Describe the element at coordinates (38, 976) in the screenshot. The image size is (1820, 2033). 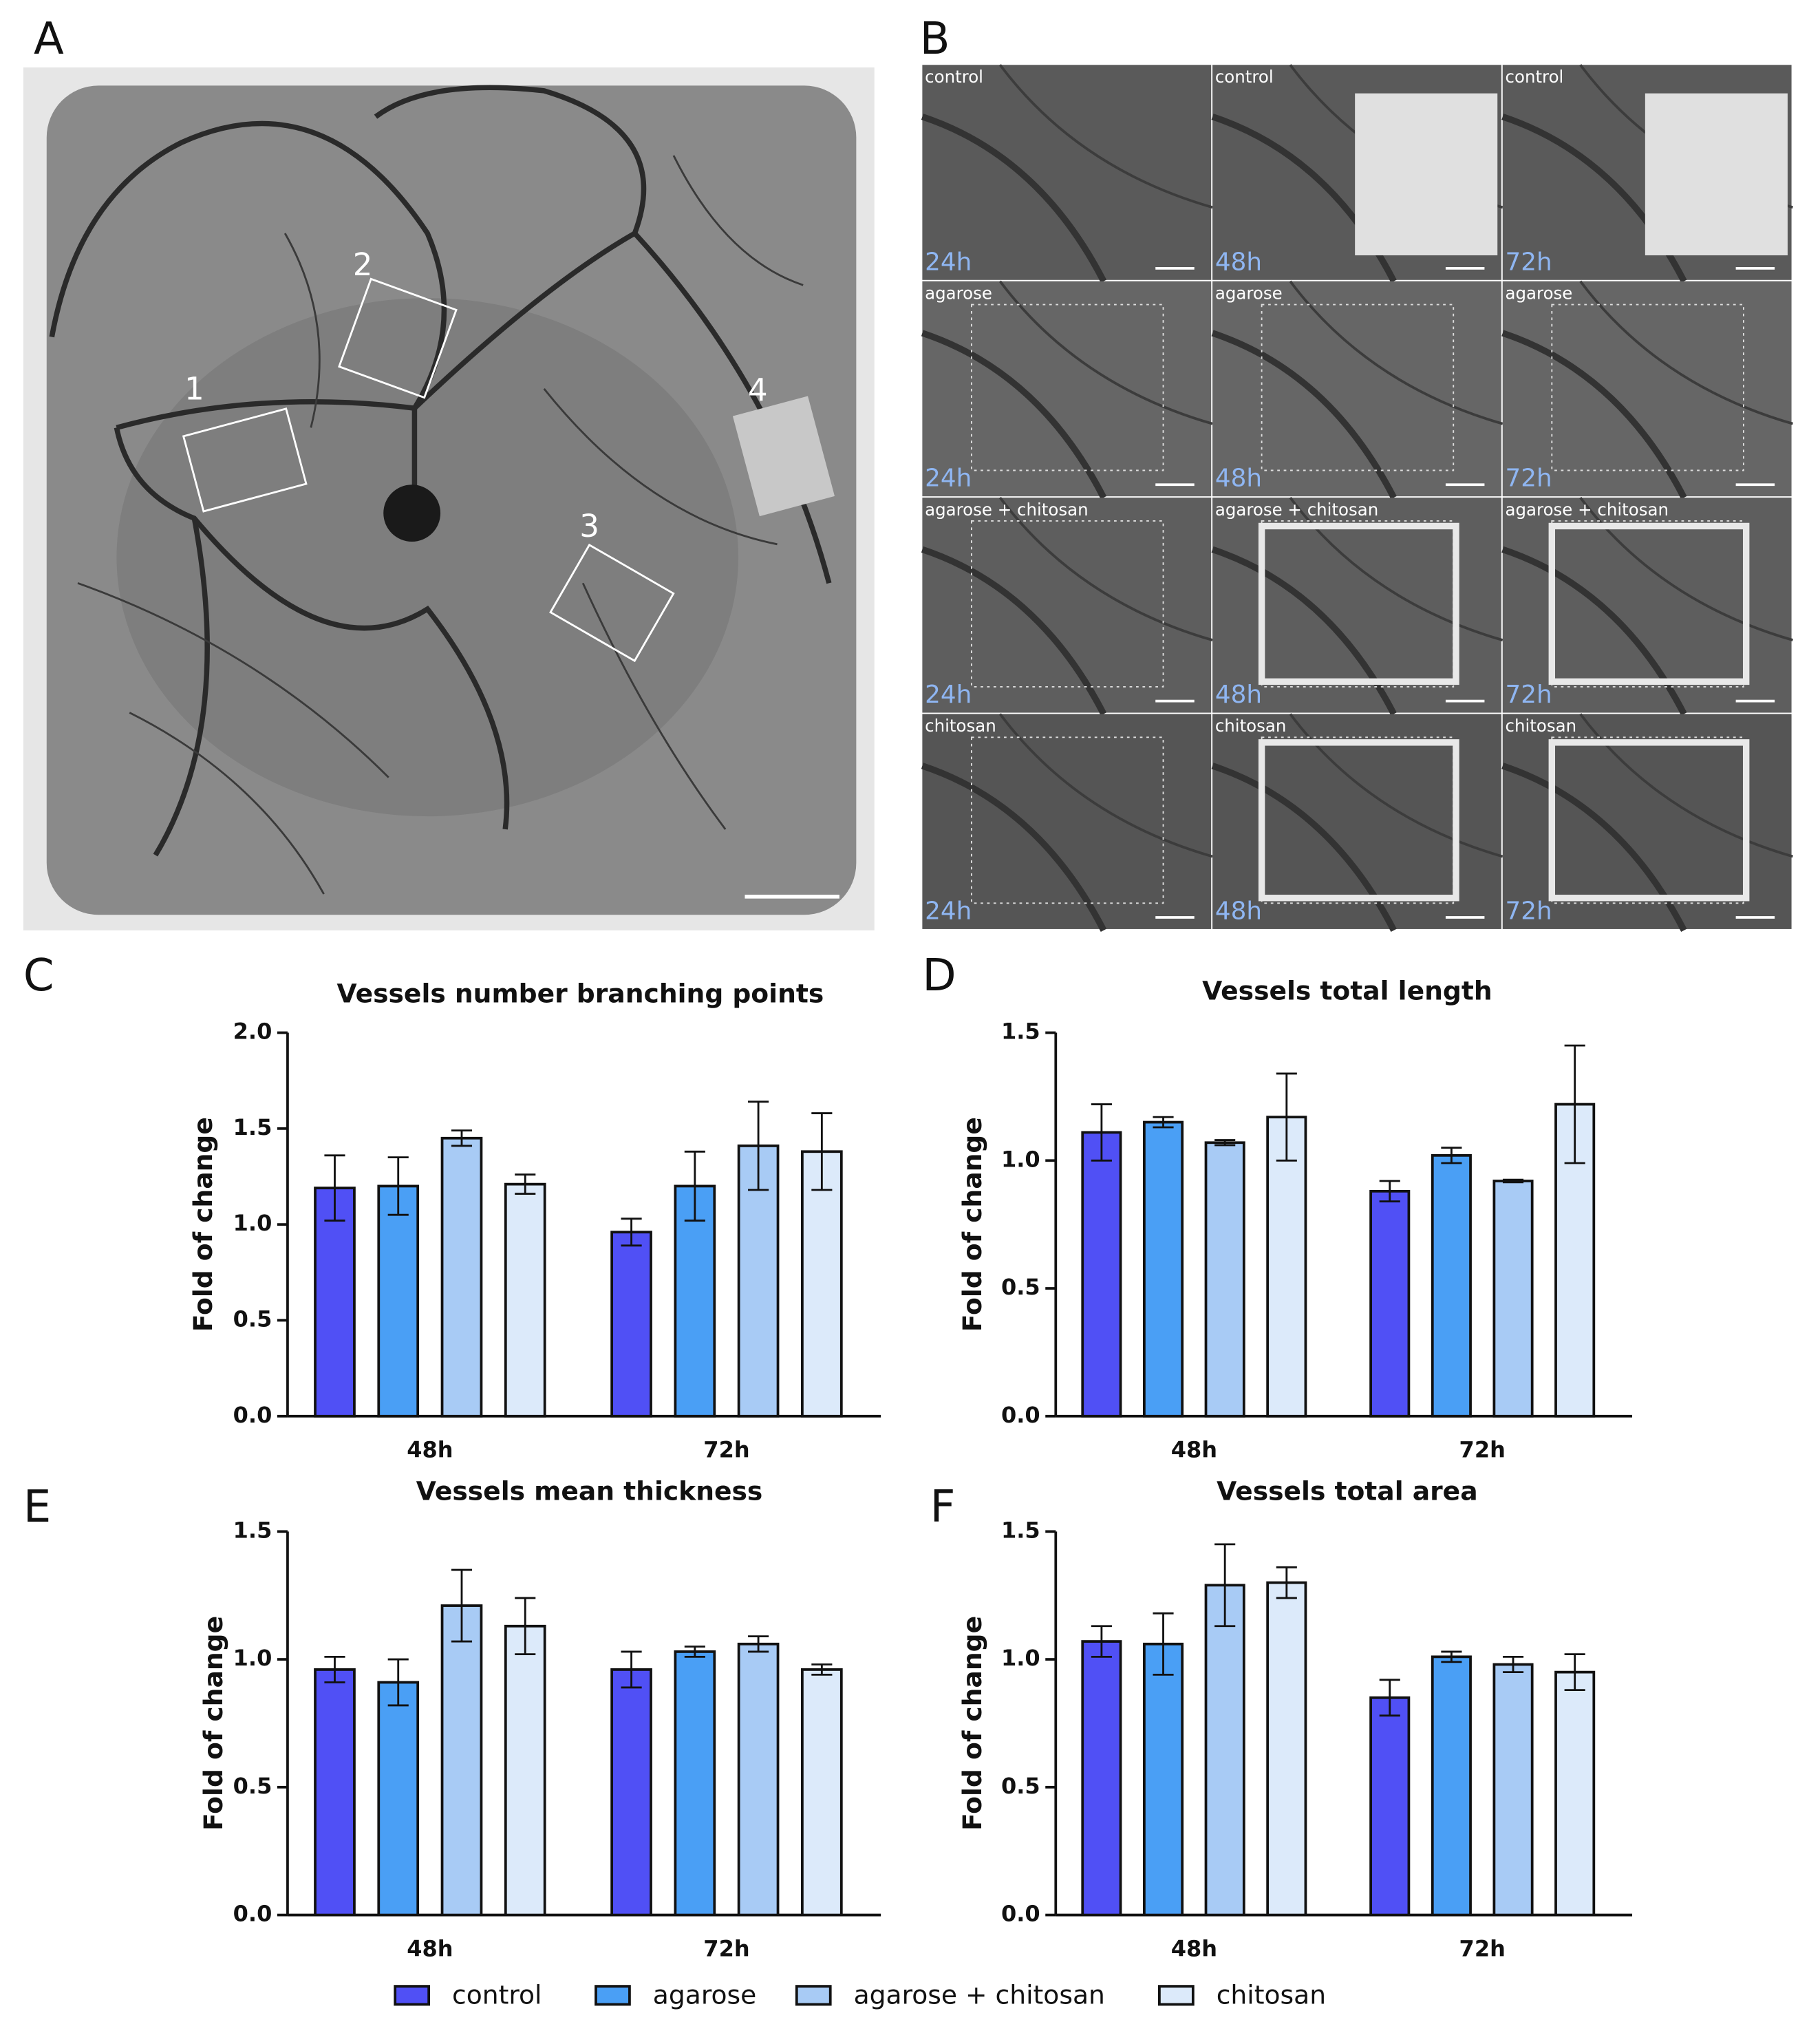
I see `panel-letter: C` at that location.